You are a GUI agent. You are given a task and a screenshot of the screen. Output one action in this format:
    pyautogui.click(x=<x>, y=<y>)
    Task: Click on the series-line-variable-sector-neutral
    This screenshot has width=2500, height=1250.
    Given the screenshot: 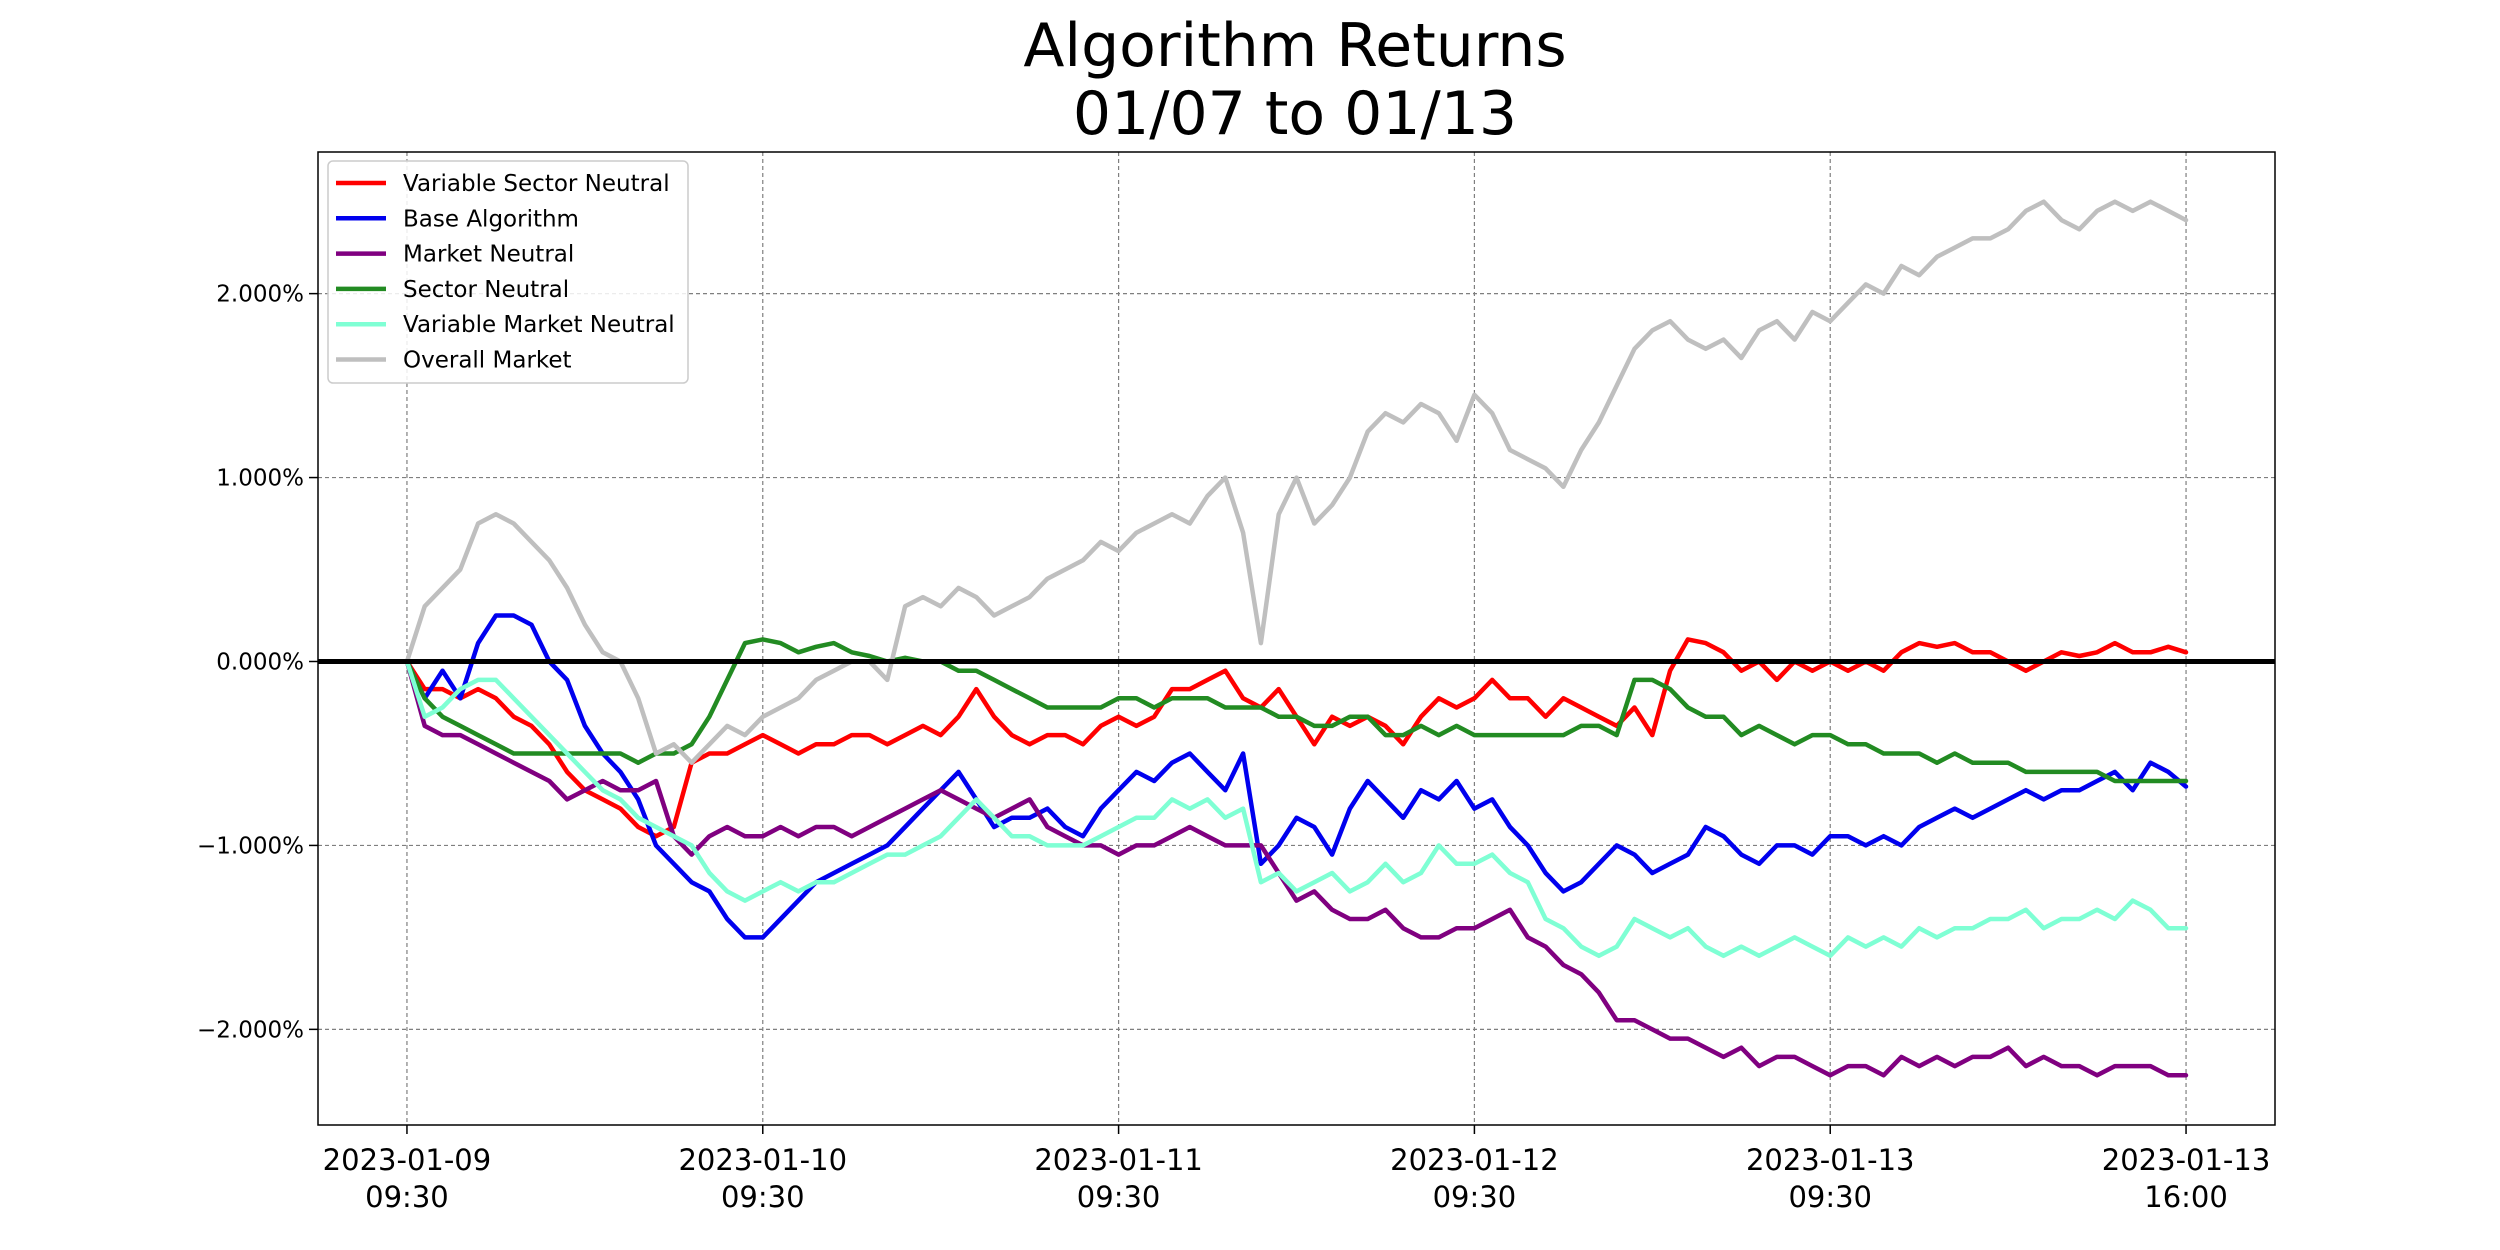 What is the action you would take?
    pyautogui.click(x=1296, y=738)
    